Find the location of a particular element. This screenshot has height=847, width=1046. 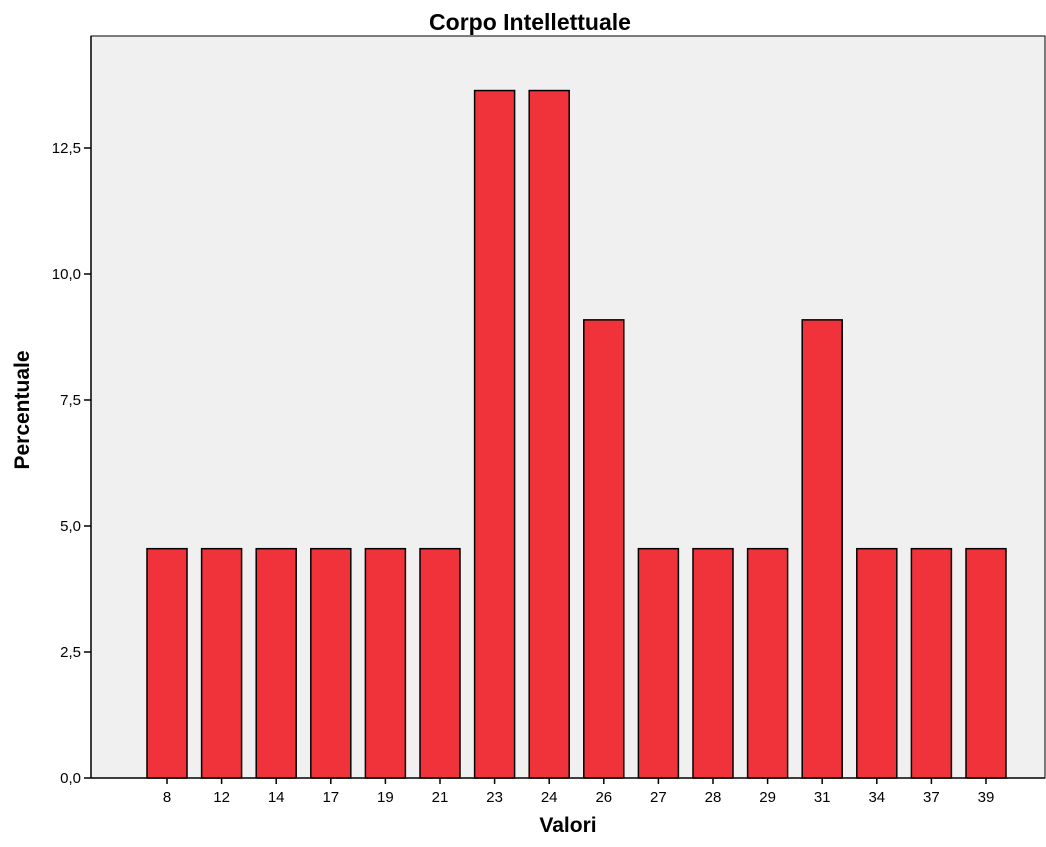

y-axis-ticks: 0,0 2,5 5,0 7,5 10,0 12,5 is located at coordinates (71, 463).